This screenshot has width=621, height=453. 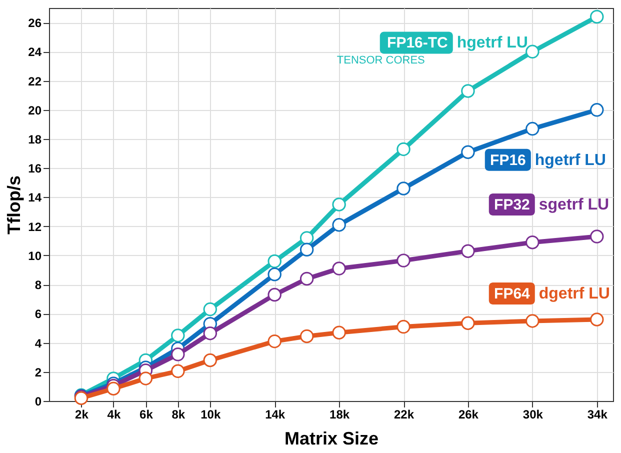 What do you see at coordinates (35, 139) in the screenshot?
I see `y-tick-label: 18` at bounding box center [35, 139].